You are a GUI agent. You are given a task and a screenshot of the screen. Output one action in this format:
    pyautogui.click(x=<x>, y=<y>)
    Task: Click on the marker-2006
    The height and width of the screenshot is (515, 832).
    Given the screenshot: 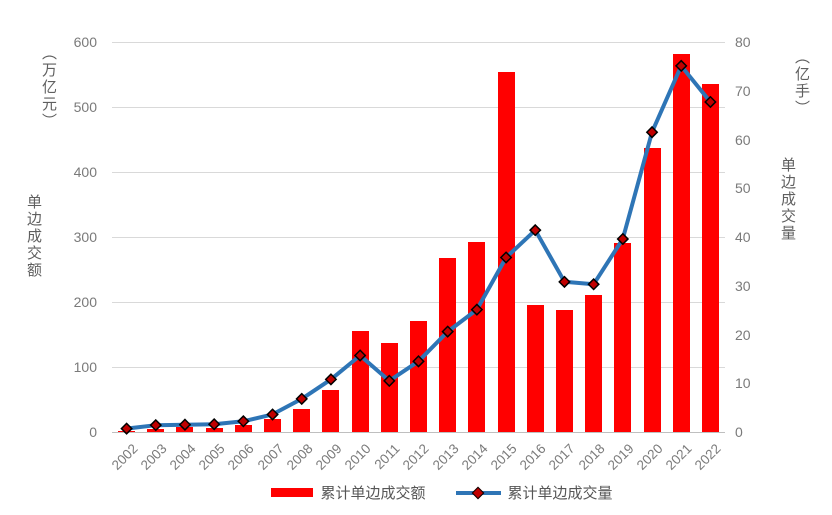 What is the action you would take?
    pyautogui.click(x=243, y=421)
    